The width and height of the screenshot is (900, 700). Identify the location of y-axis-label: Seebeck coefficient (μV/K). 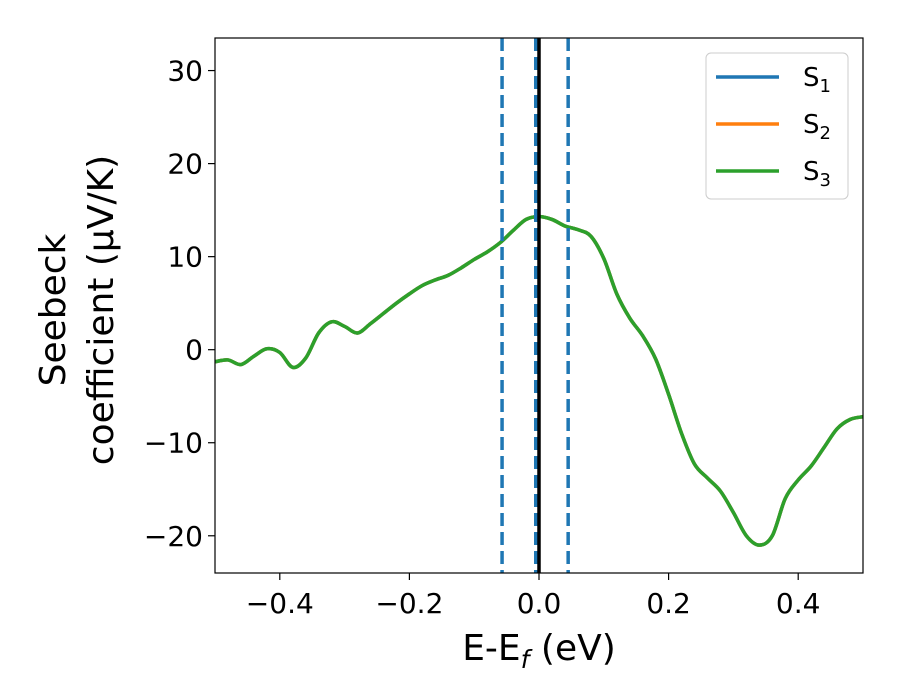
(77, 310).